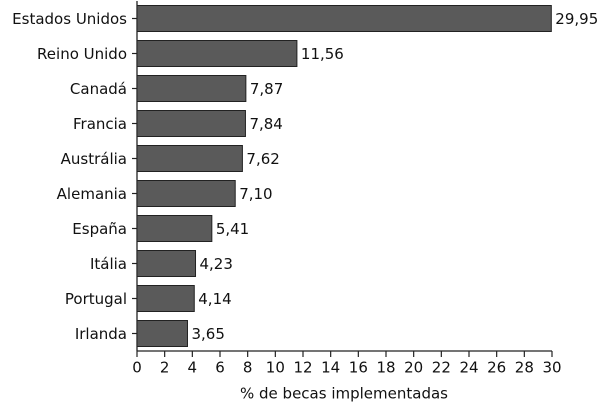 The width and height of the screenshot is (600, 404). What do you see at coordinates (576, 19) in the screenshot?
I see `value-label: 29,95` at bounding box center [576, 19].